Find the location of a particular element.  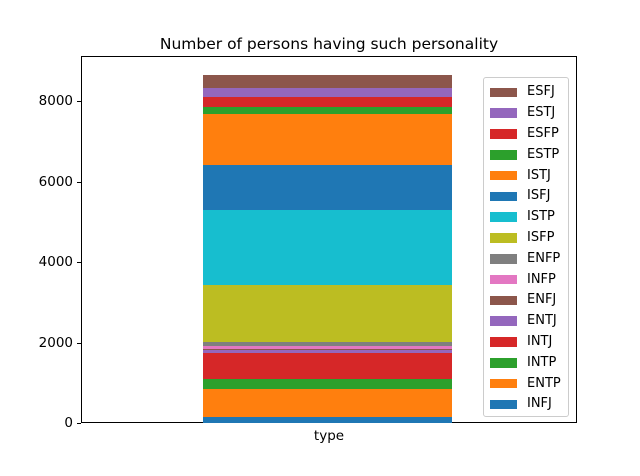

legend-label: ESTP is located at coordinates (543, 154).